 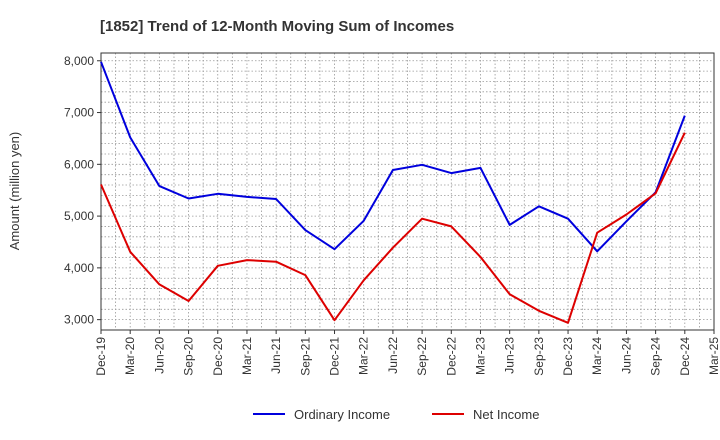 What do you see at coordinates (626, 355) in the screenshot?
I see `x-tick-label: Jun-24` at bounding box center [626, 355].